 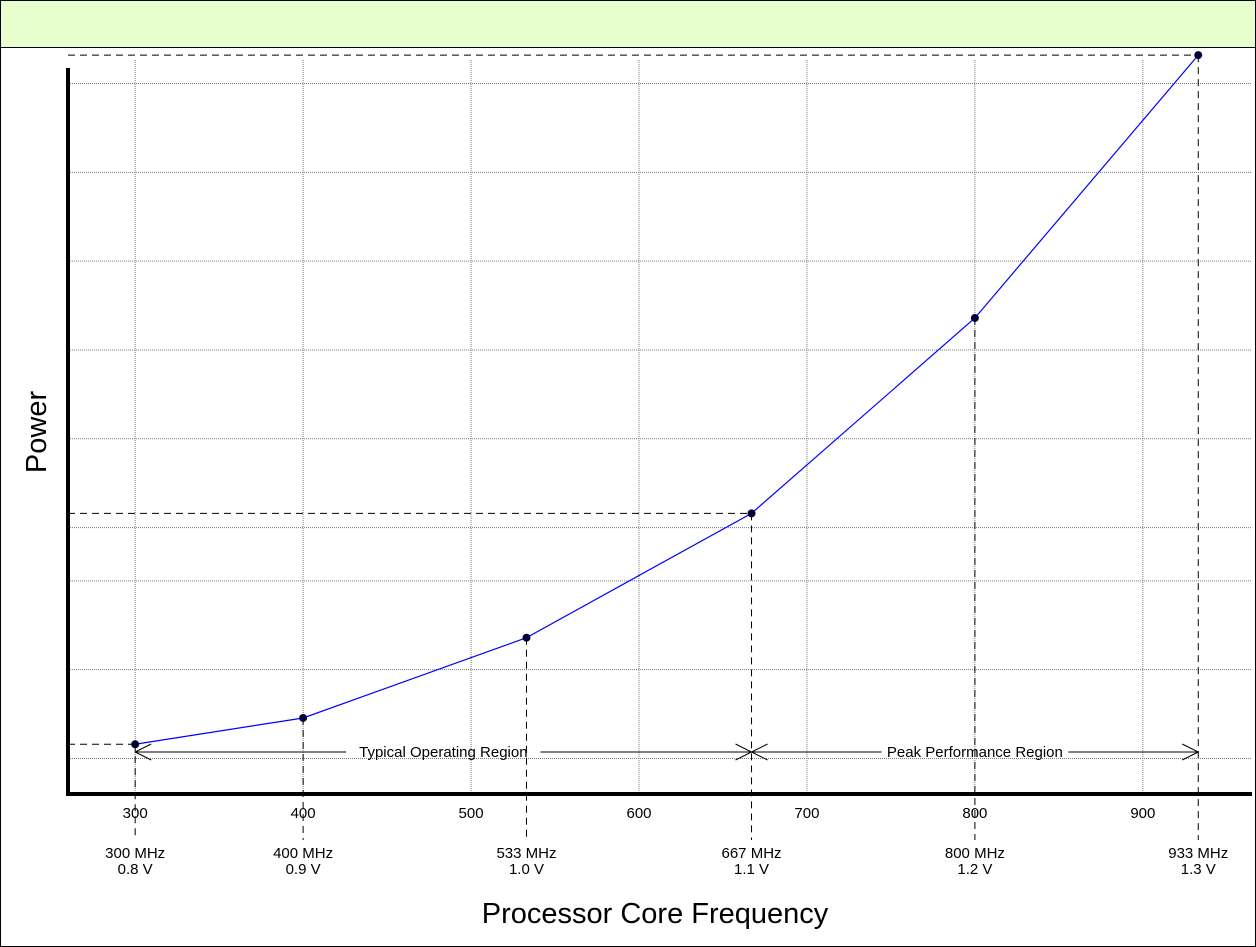 I want to click on region-label: Typical Operating Region, so click(x=443, y=752).